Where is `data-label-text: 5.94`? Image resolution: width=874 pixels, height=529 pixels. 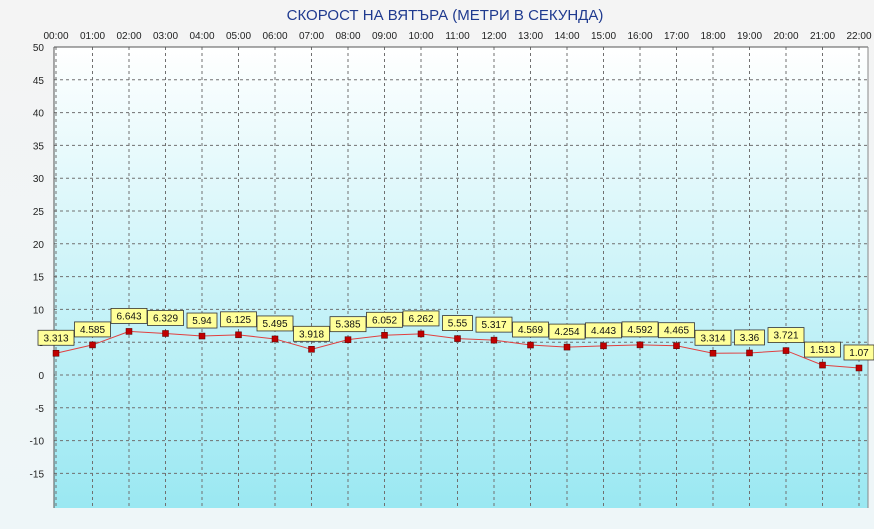
data-label-text: 5.94 is located at coordinates (202, 321).